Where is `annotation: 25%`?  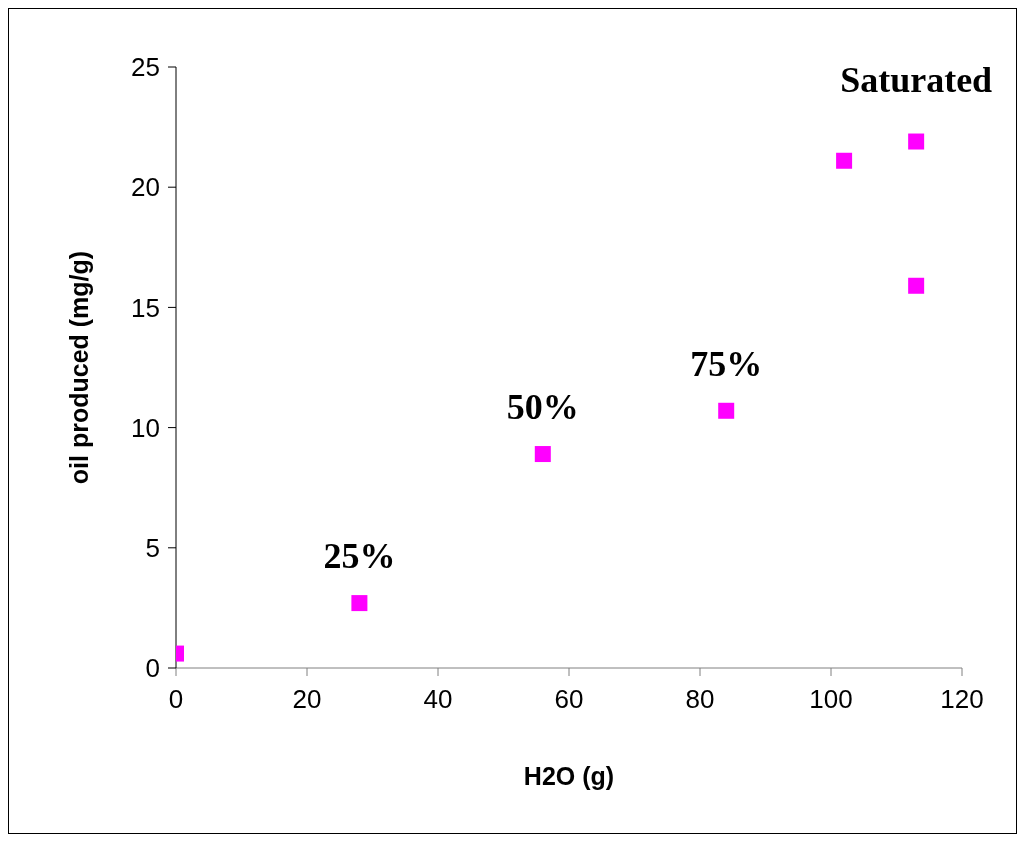 annotation: 25% is located at coordinates (359, 556).